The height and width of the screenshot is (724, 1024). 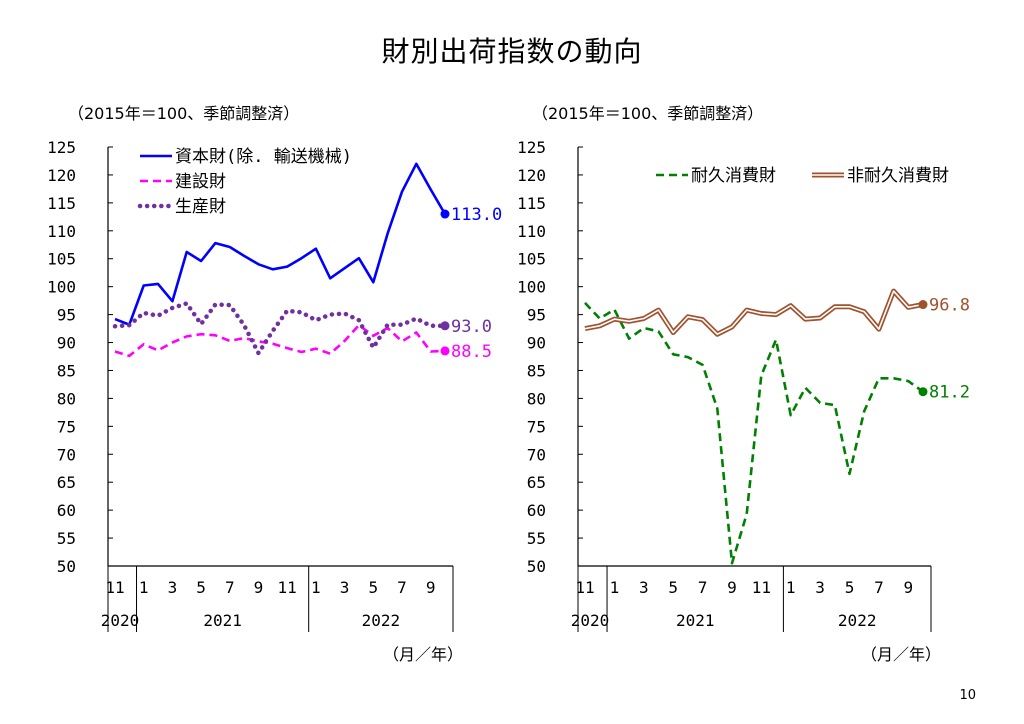 I want to click on chart2-series-1-line, so click(x=754, y=433).